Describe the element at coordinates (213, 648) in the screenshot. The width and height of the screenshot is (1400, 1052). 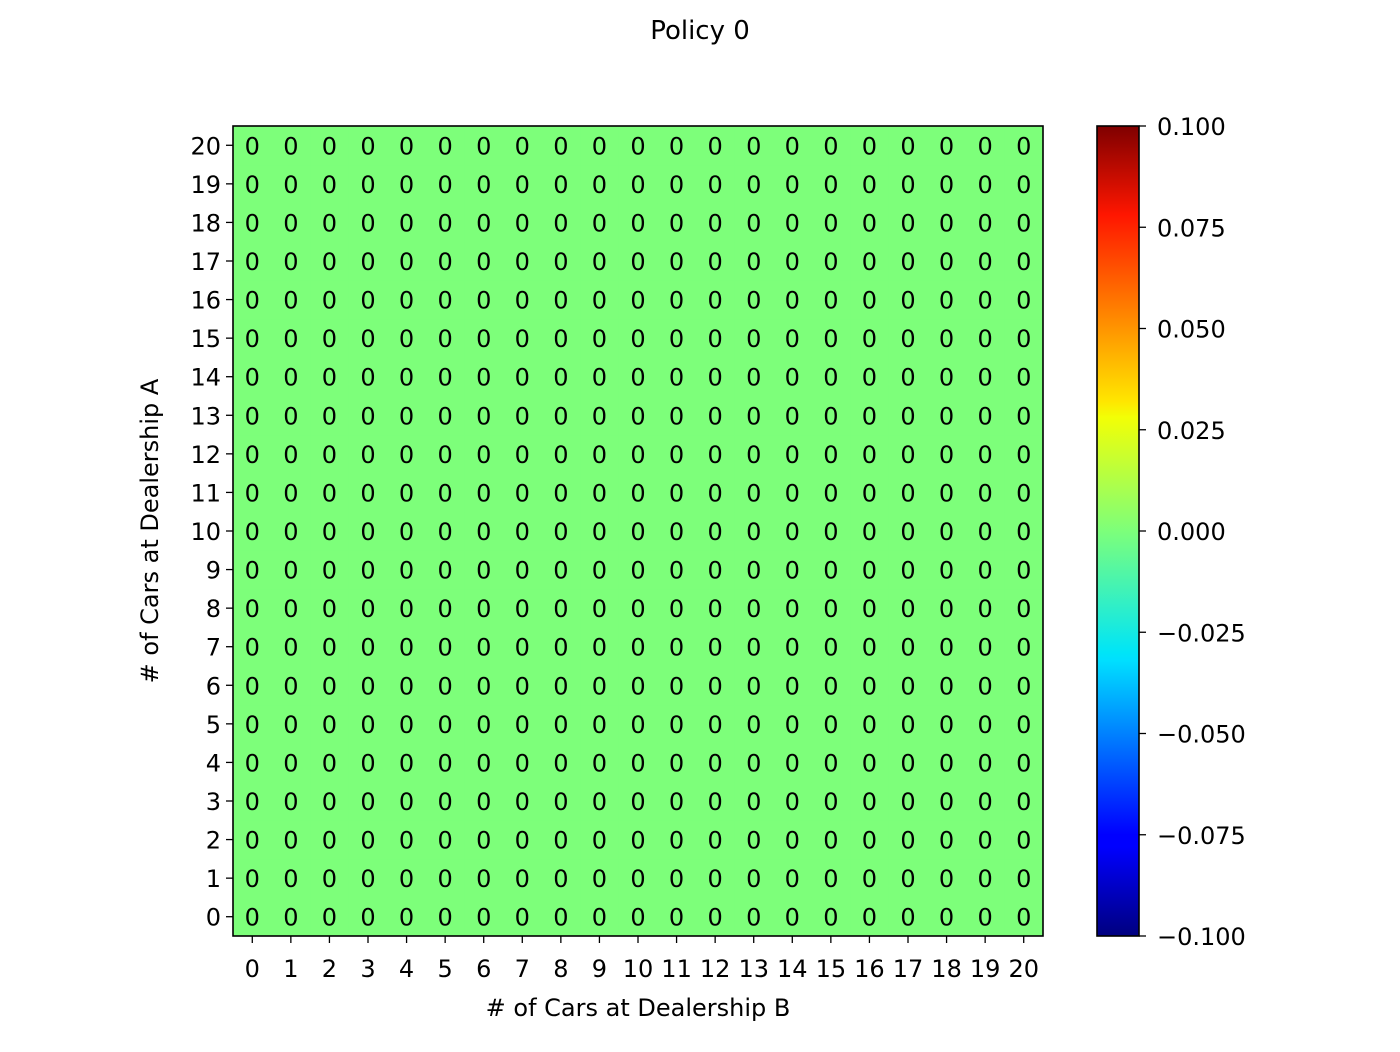
I see `y-tick-label: 7` at that location.